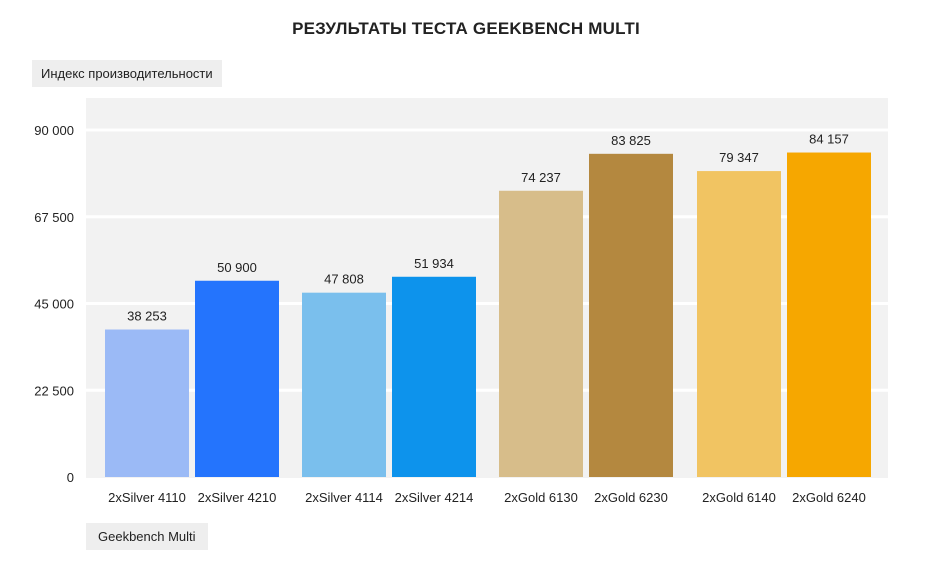 The image size is (932, 572). I want to click on x-tick-label: 2xGold 6230, so click(631, 497).